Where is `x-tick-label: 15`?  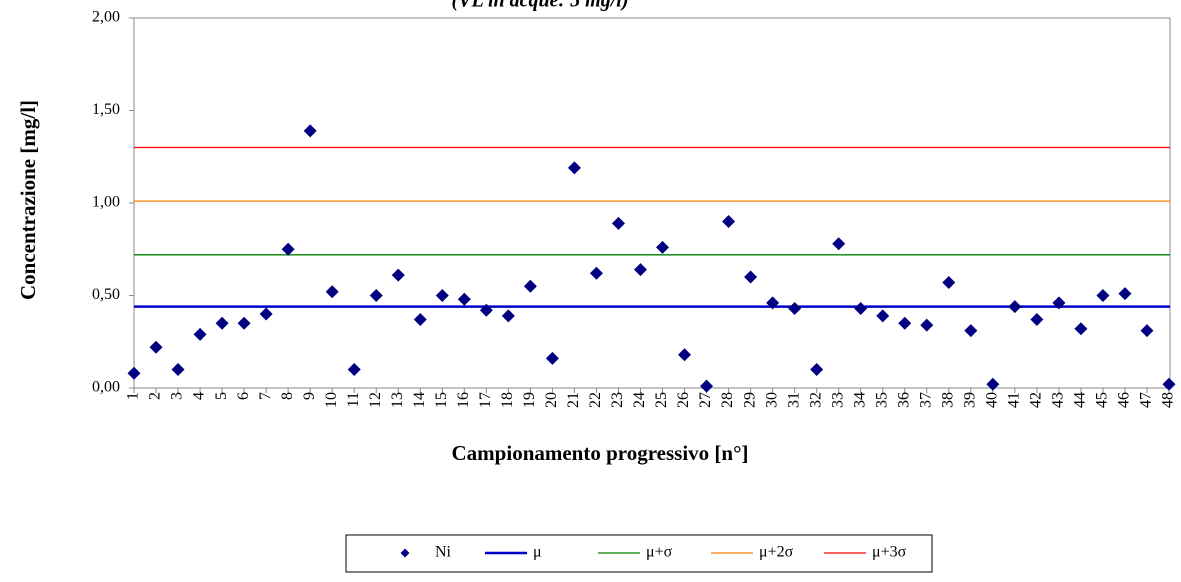
x-tick-label: 15 is located at coordinates (441, 400).